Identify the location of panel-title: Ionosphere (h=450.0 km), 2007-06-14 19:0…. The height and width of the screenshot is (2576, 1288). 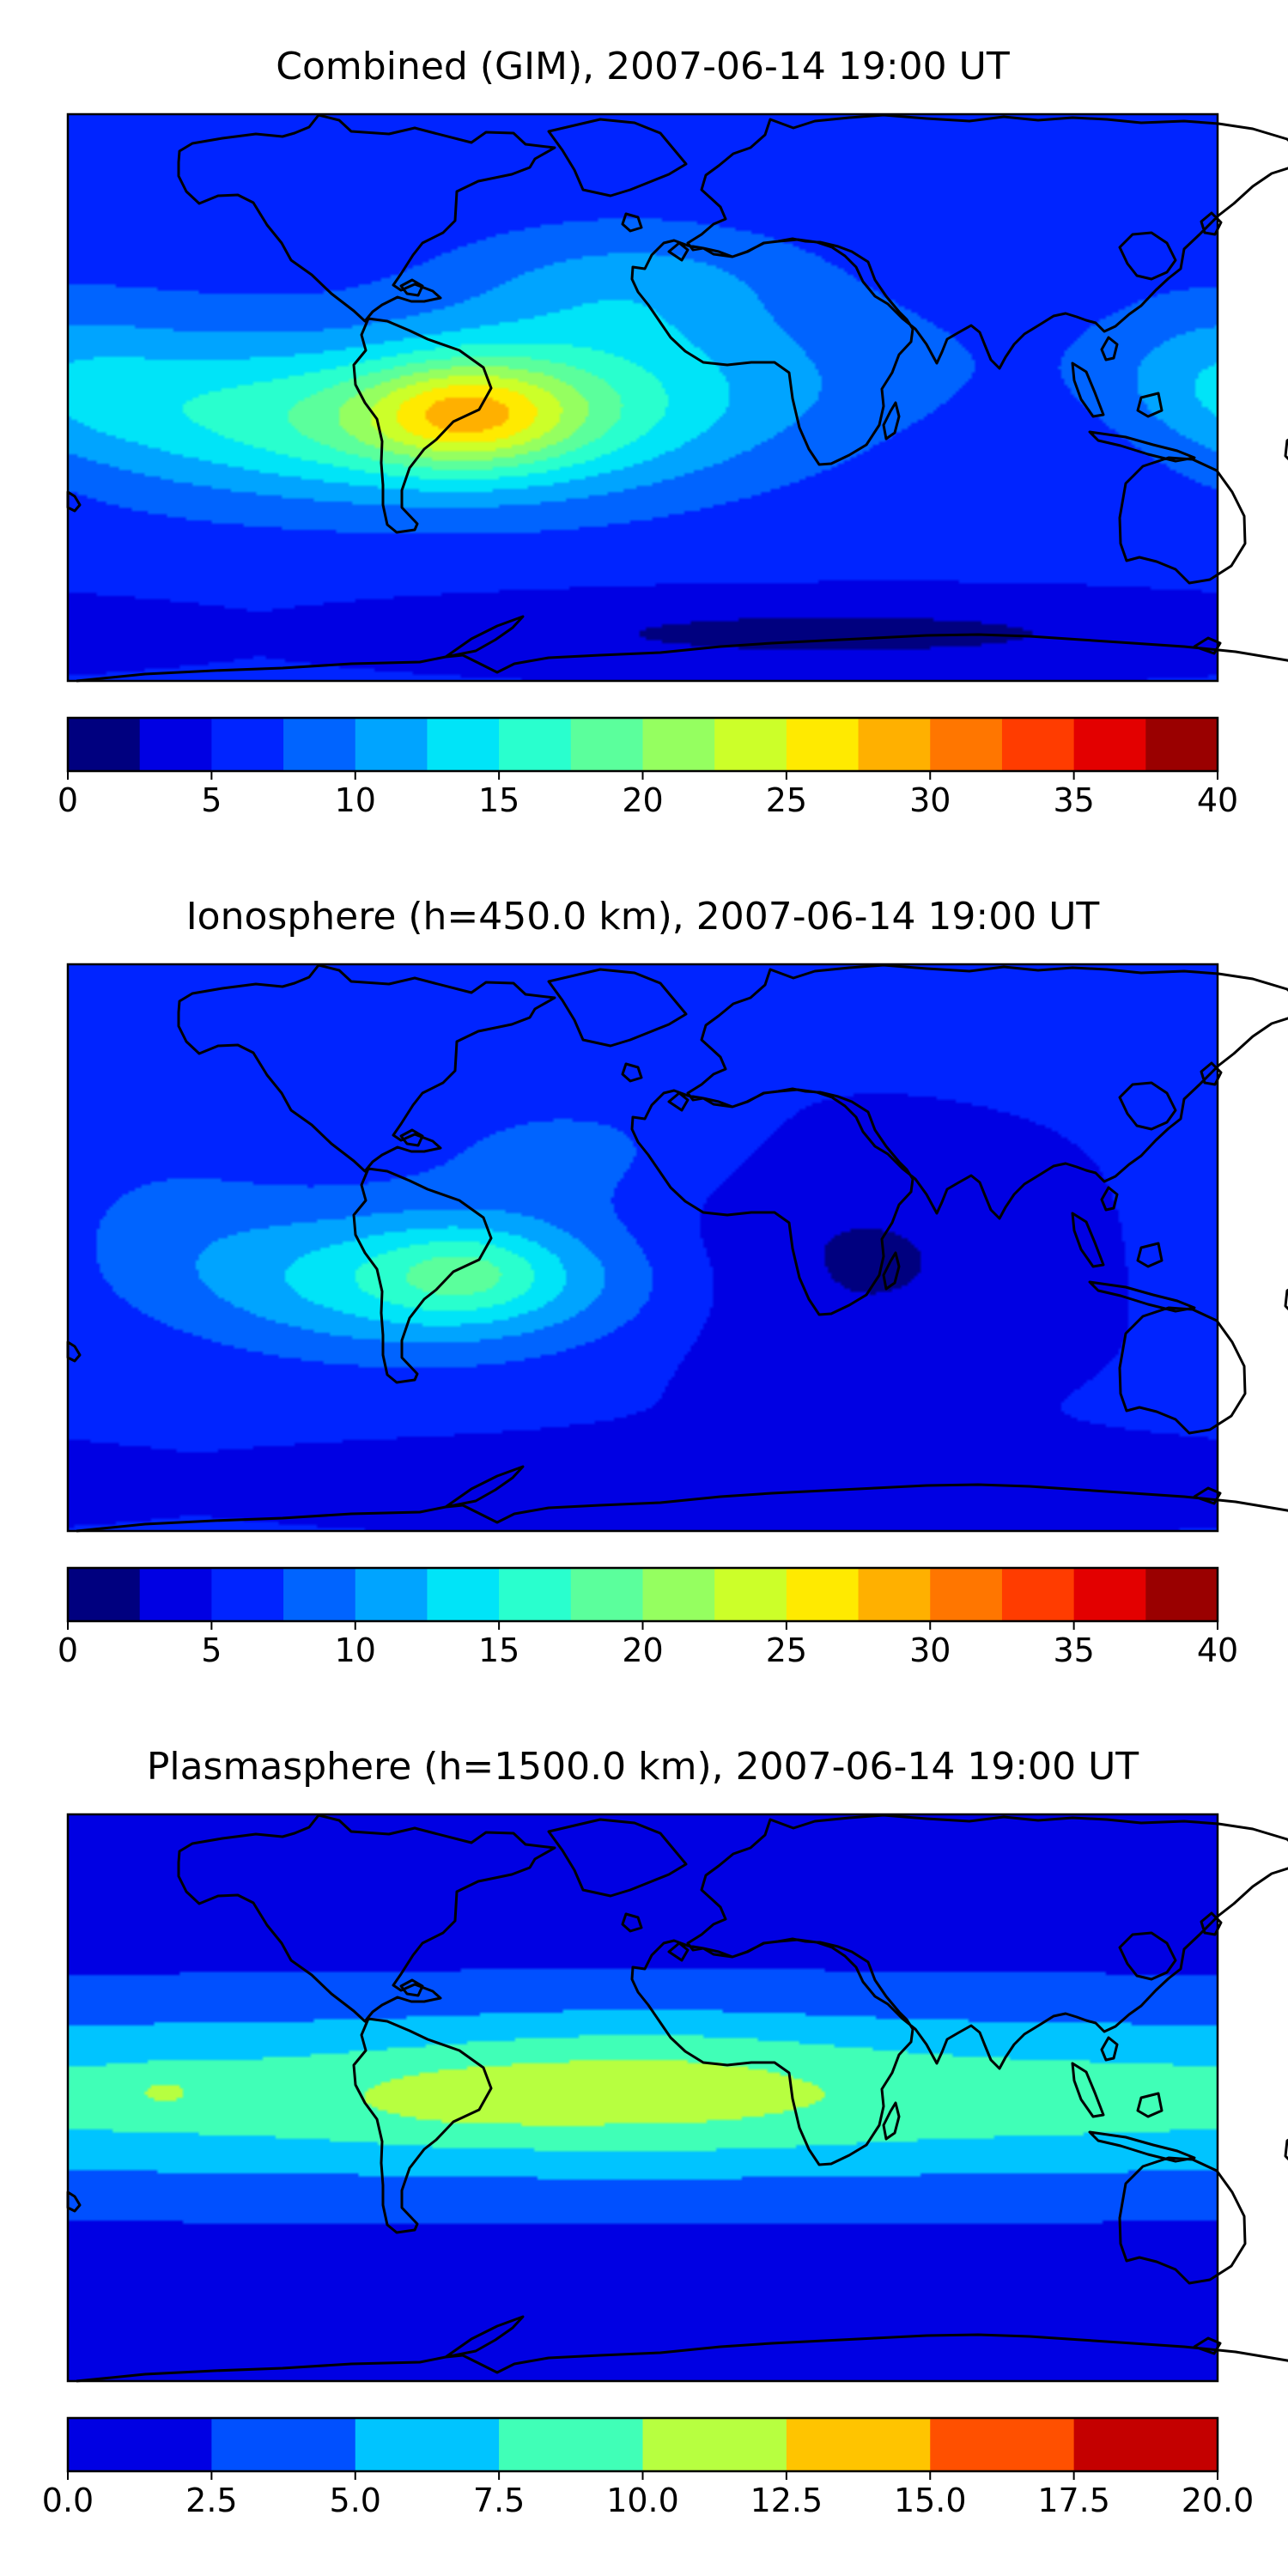
(643, 917).